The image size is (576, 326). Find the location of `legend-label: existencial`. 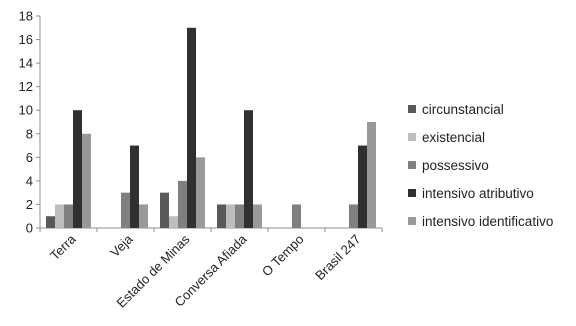

legend-label: existencial is located at coordinates (453, 137).